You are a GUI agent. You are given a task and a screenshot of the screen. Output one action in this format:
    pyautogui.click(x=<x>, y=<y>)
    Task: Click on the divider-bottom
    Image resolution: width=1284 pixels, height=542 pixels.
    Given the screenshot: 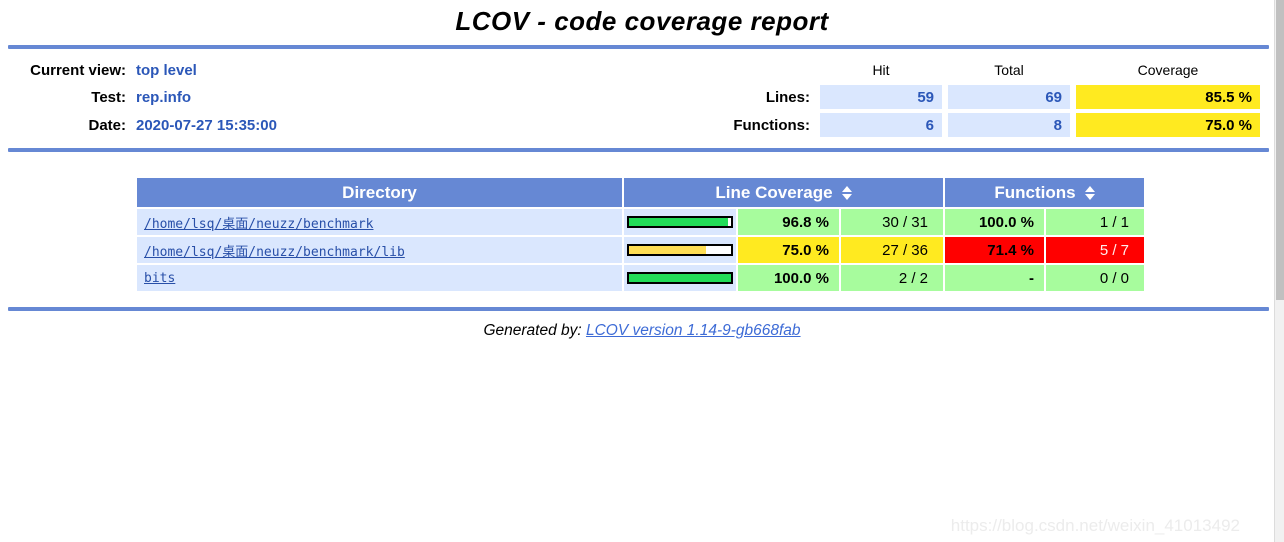 What is the action you would take?
    pyautogui.click(x=638, y=309)
    